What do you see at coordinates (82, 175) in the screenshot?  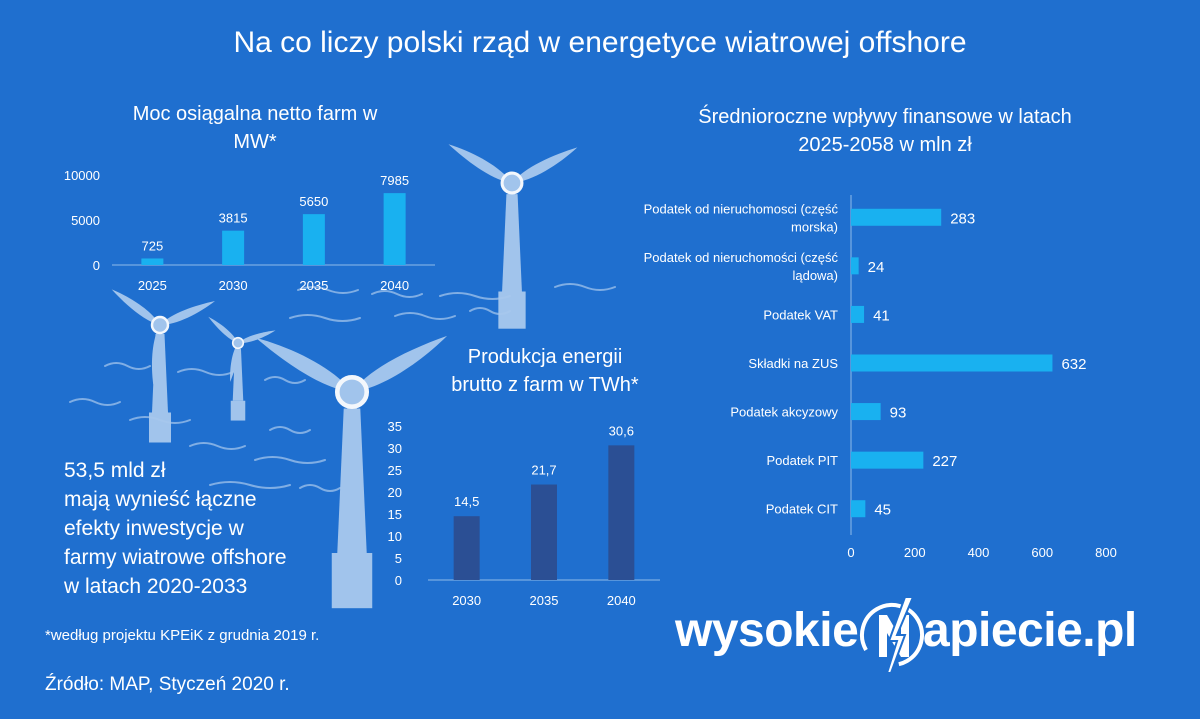 I see `y-tick-label: 10000` at bounding box center [82, 175].